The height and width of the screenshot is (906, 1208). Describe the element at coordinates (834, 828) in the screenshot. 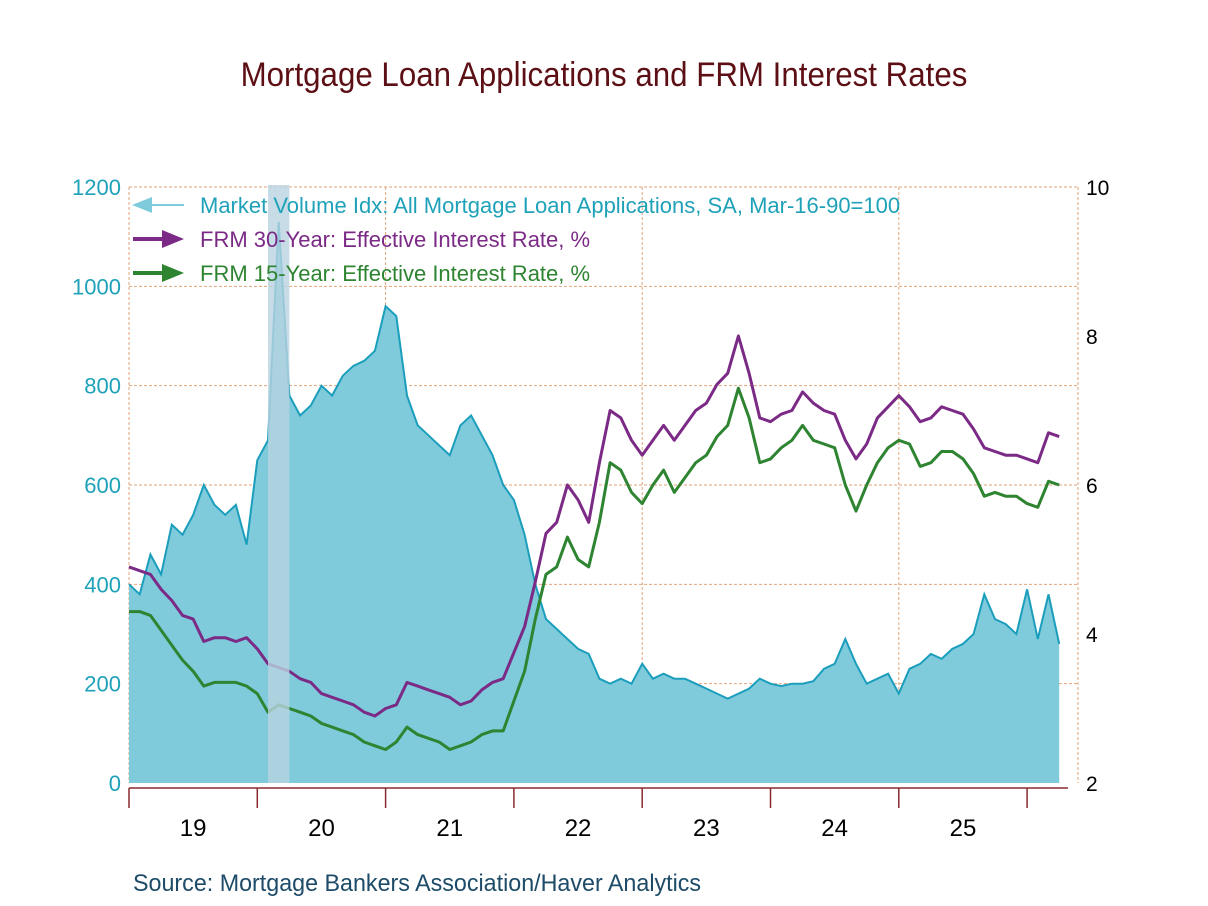

I see `x-tick-label: 24` at that location.